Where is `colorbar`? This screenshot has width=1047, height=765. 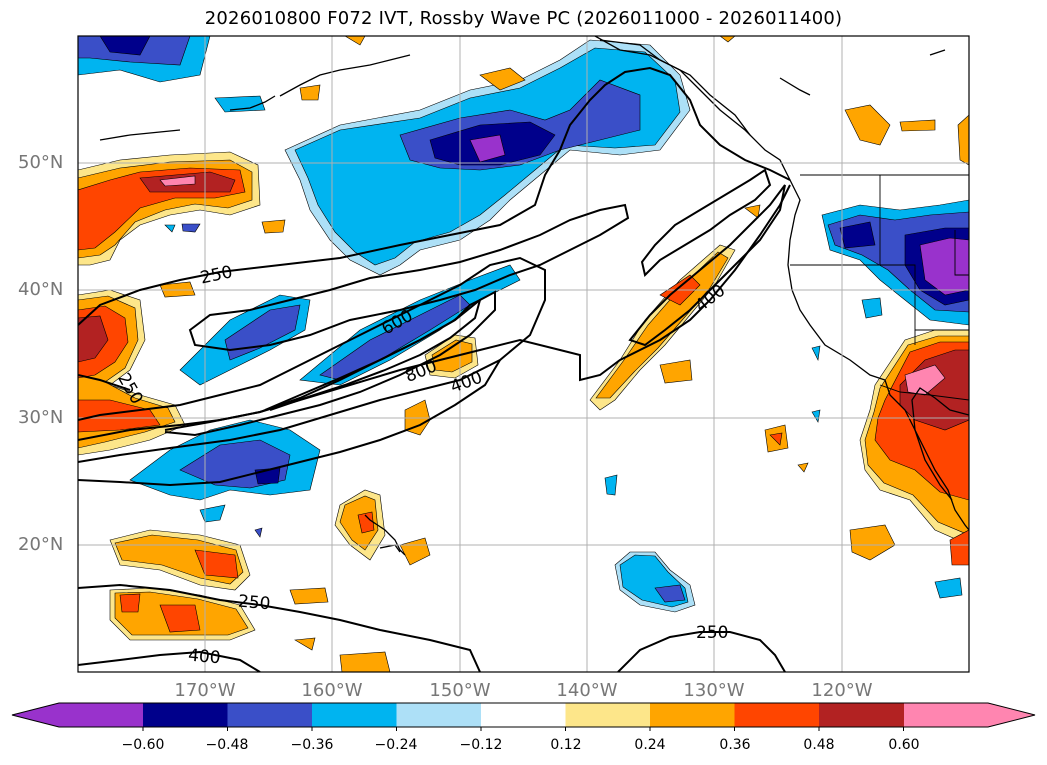 colorbar is located at coordinates (523, 716).